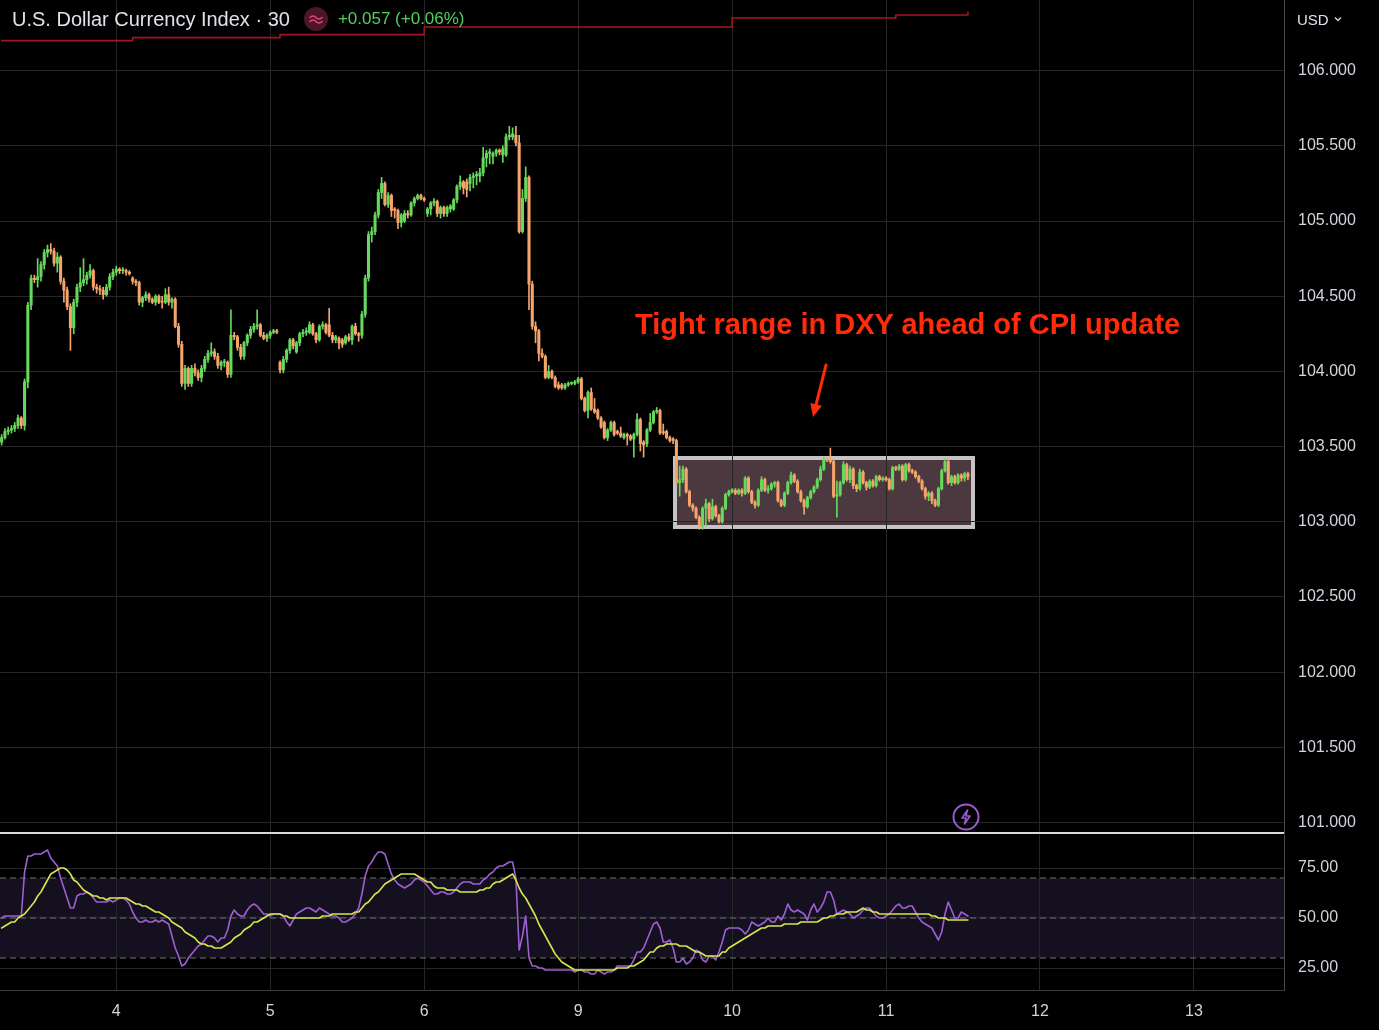  What do you see at coordinates (1327, 370) in the screenshot?
I see `y-tick-label: 104.000` at bounding box center [1327, 370].